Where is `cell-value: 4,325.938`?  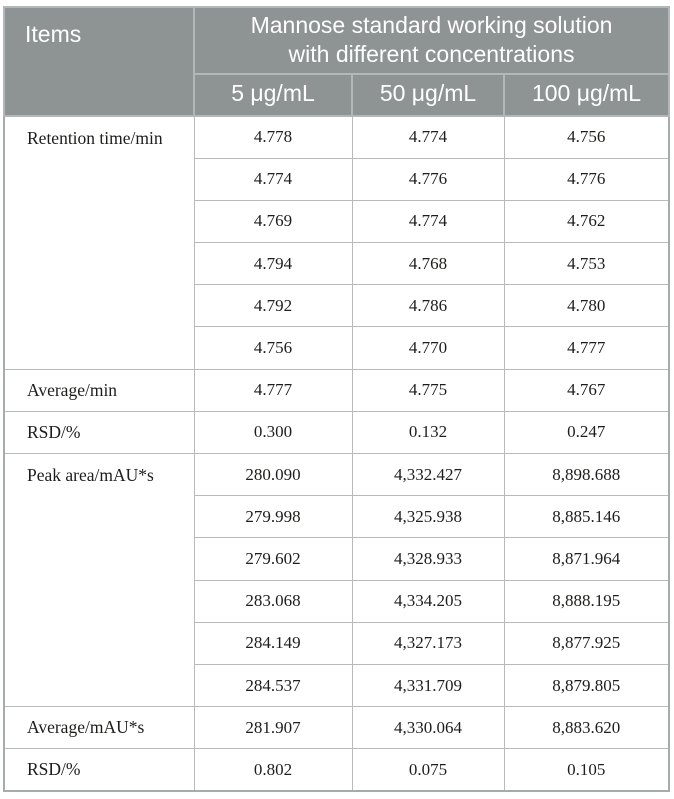
cell-value: 4,325.938 is located at coordinates (428, 517).